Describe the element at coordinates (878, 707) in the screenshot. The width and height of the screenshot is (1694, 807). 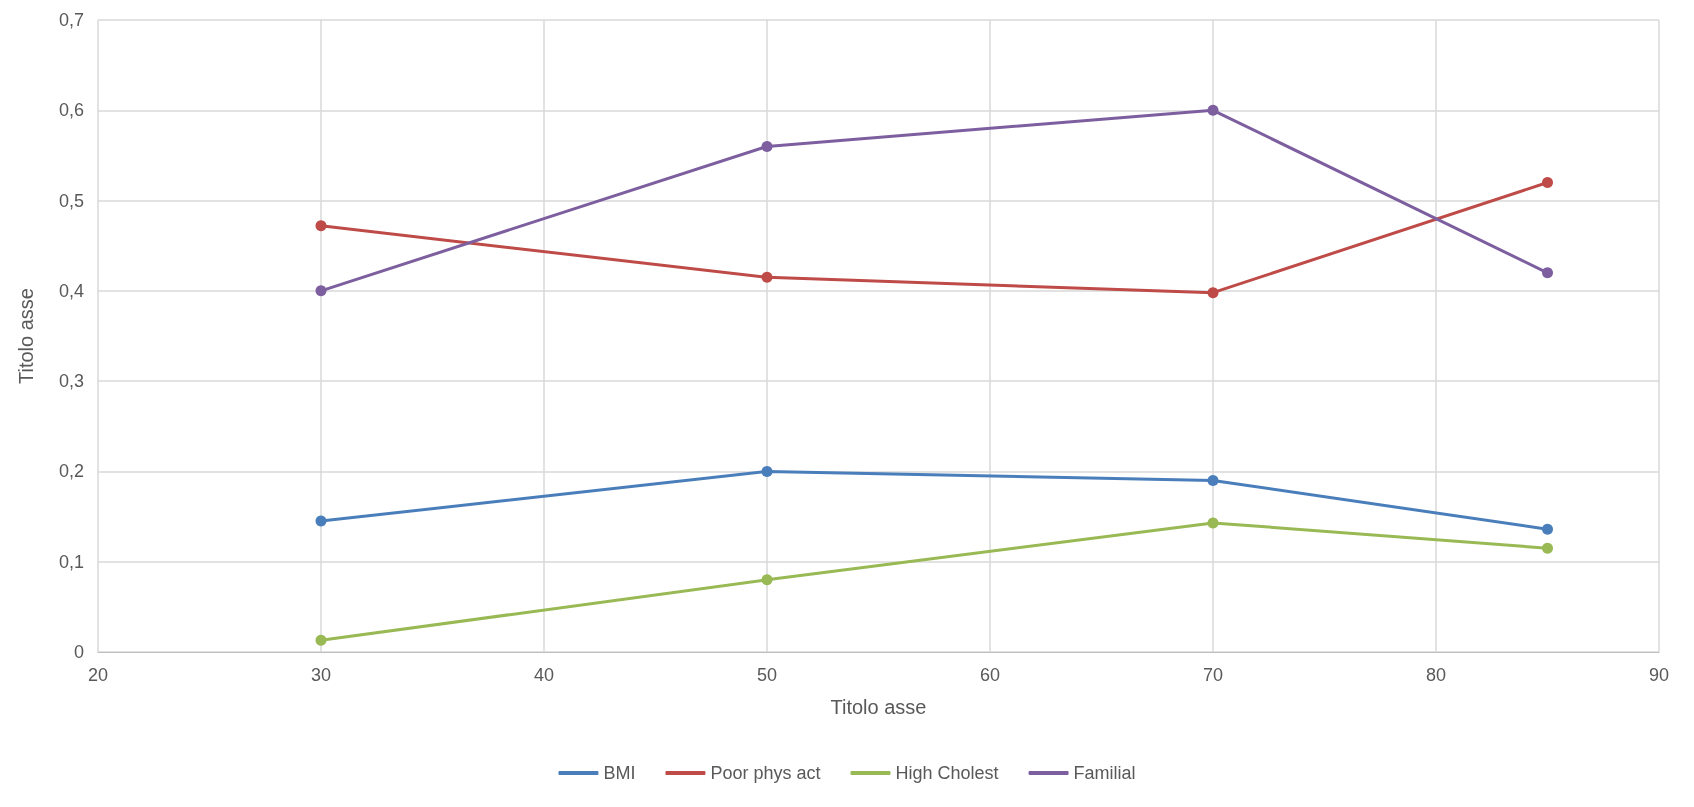
I see `x-axis-title: Titolo asse` at that location.